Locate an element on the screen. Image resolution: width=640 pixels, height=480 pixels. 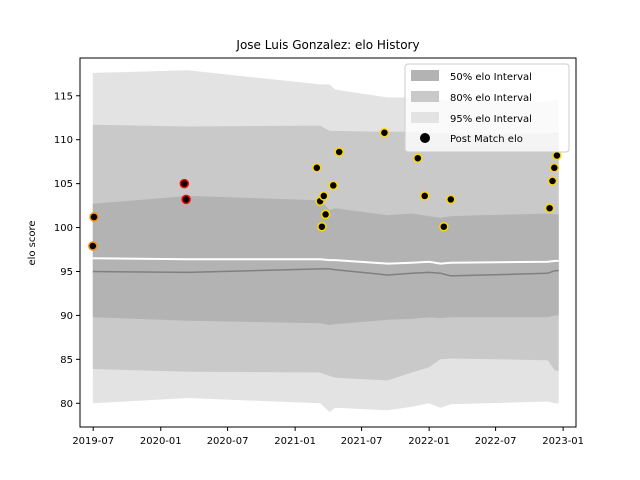
y-tick-label: 115 is located at coordinates (63, 96).